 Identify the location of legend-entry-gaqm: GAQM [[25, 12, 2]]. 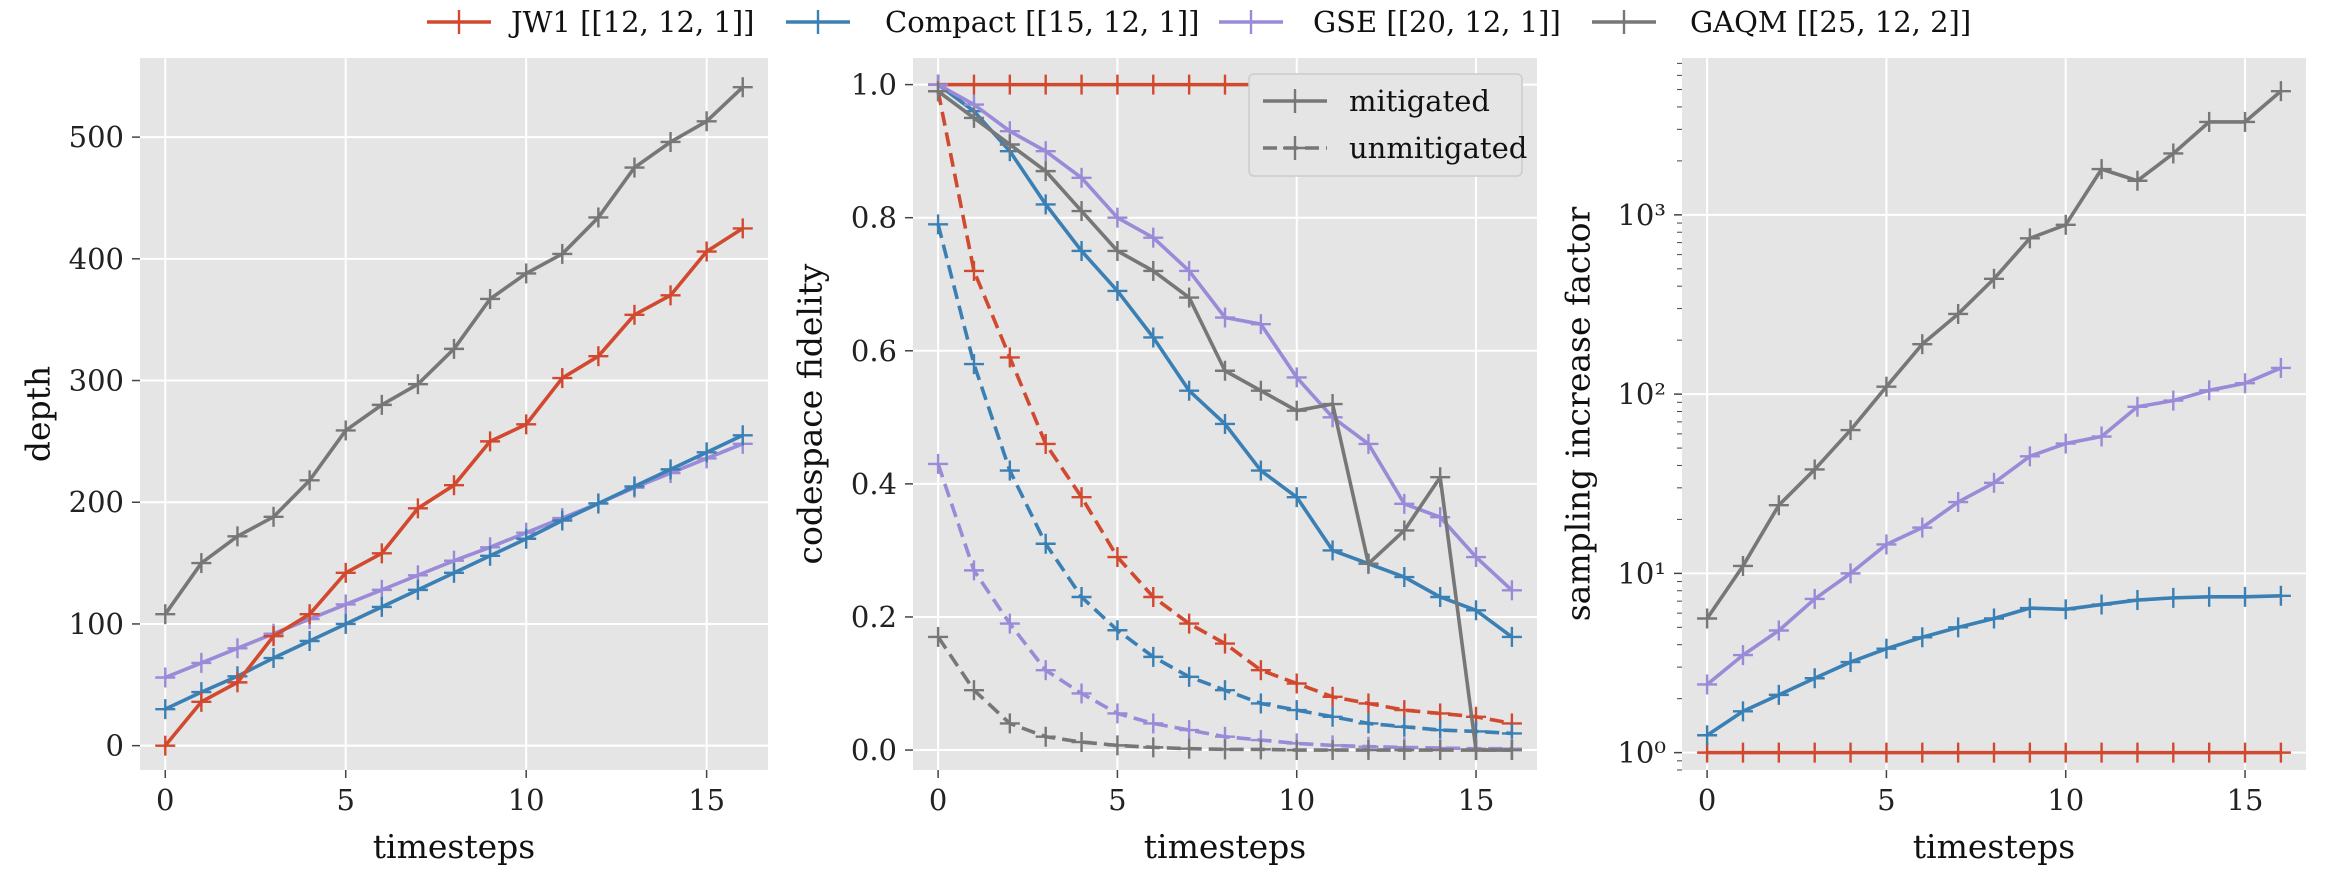
(1781, 22).